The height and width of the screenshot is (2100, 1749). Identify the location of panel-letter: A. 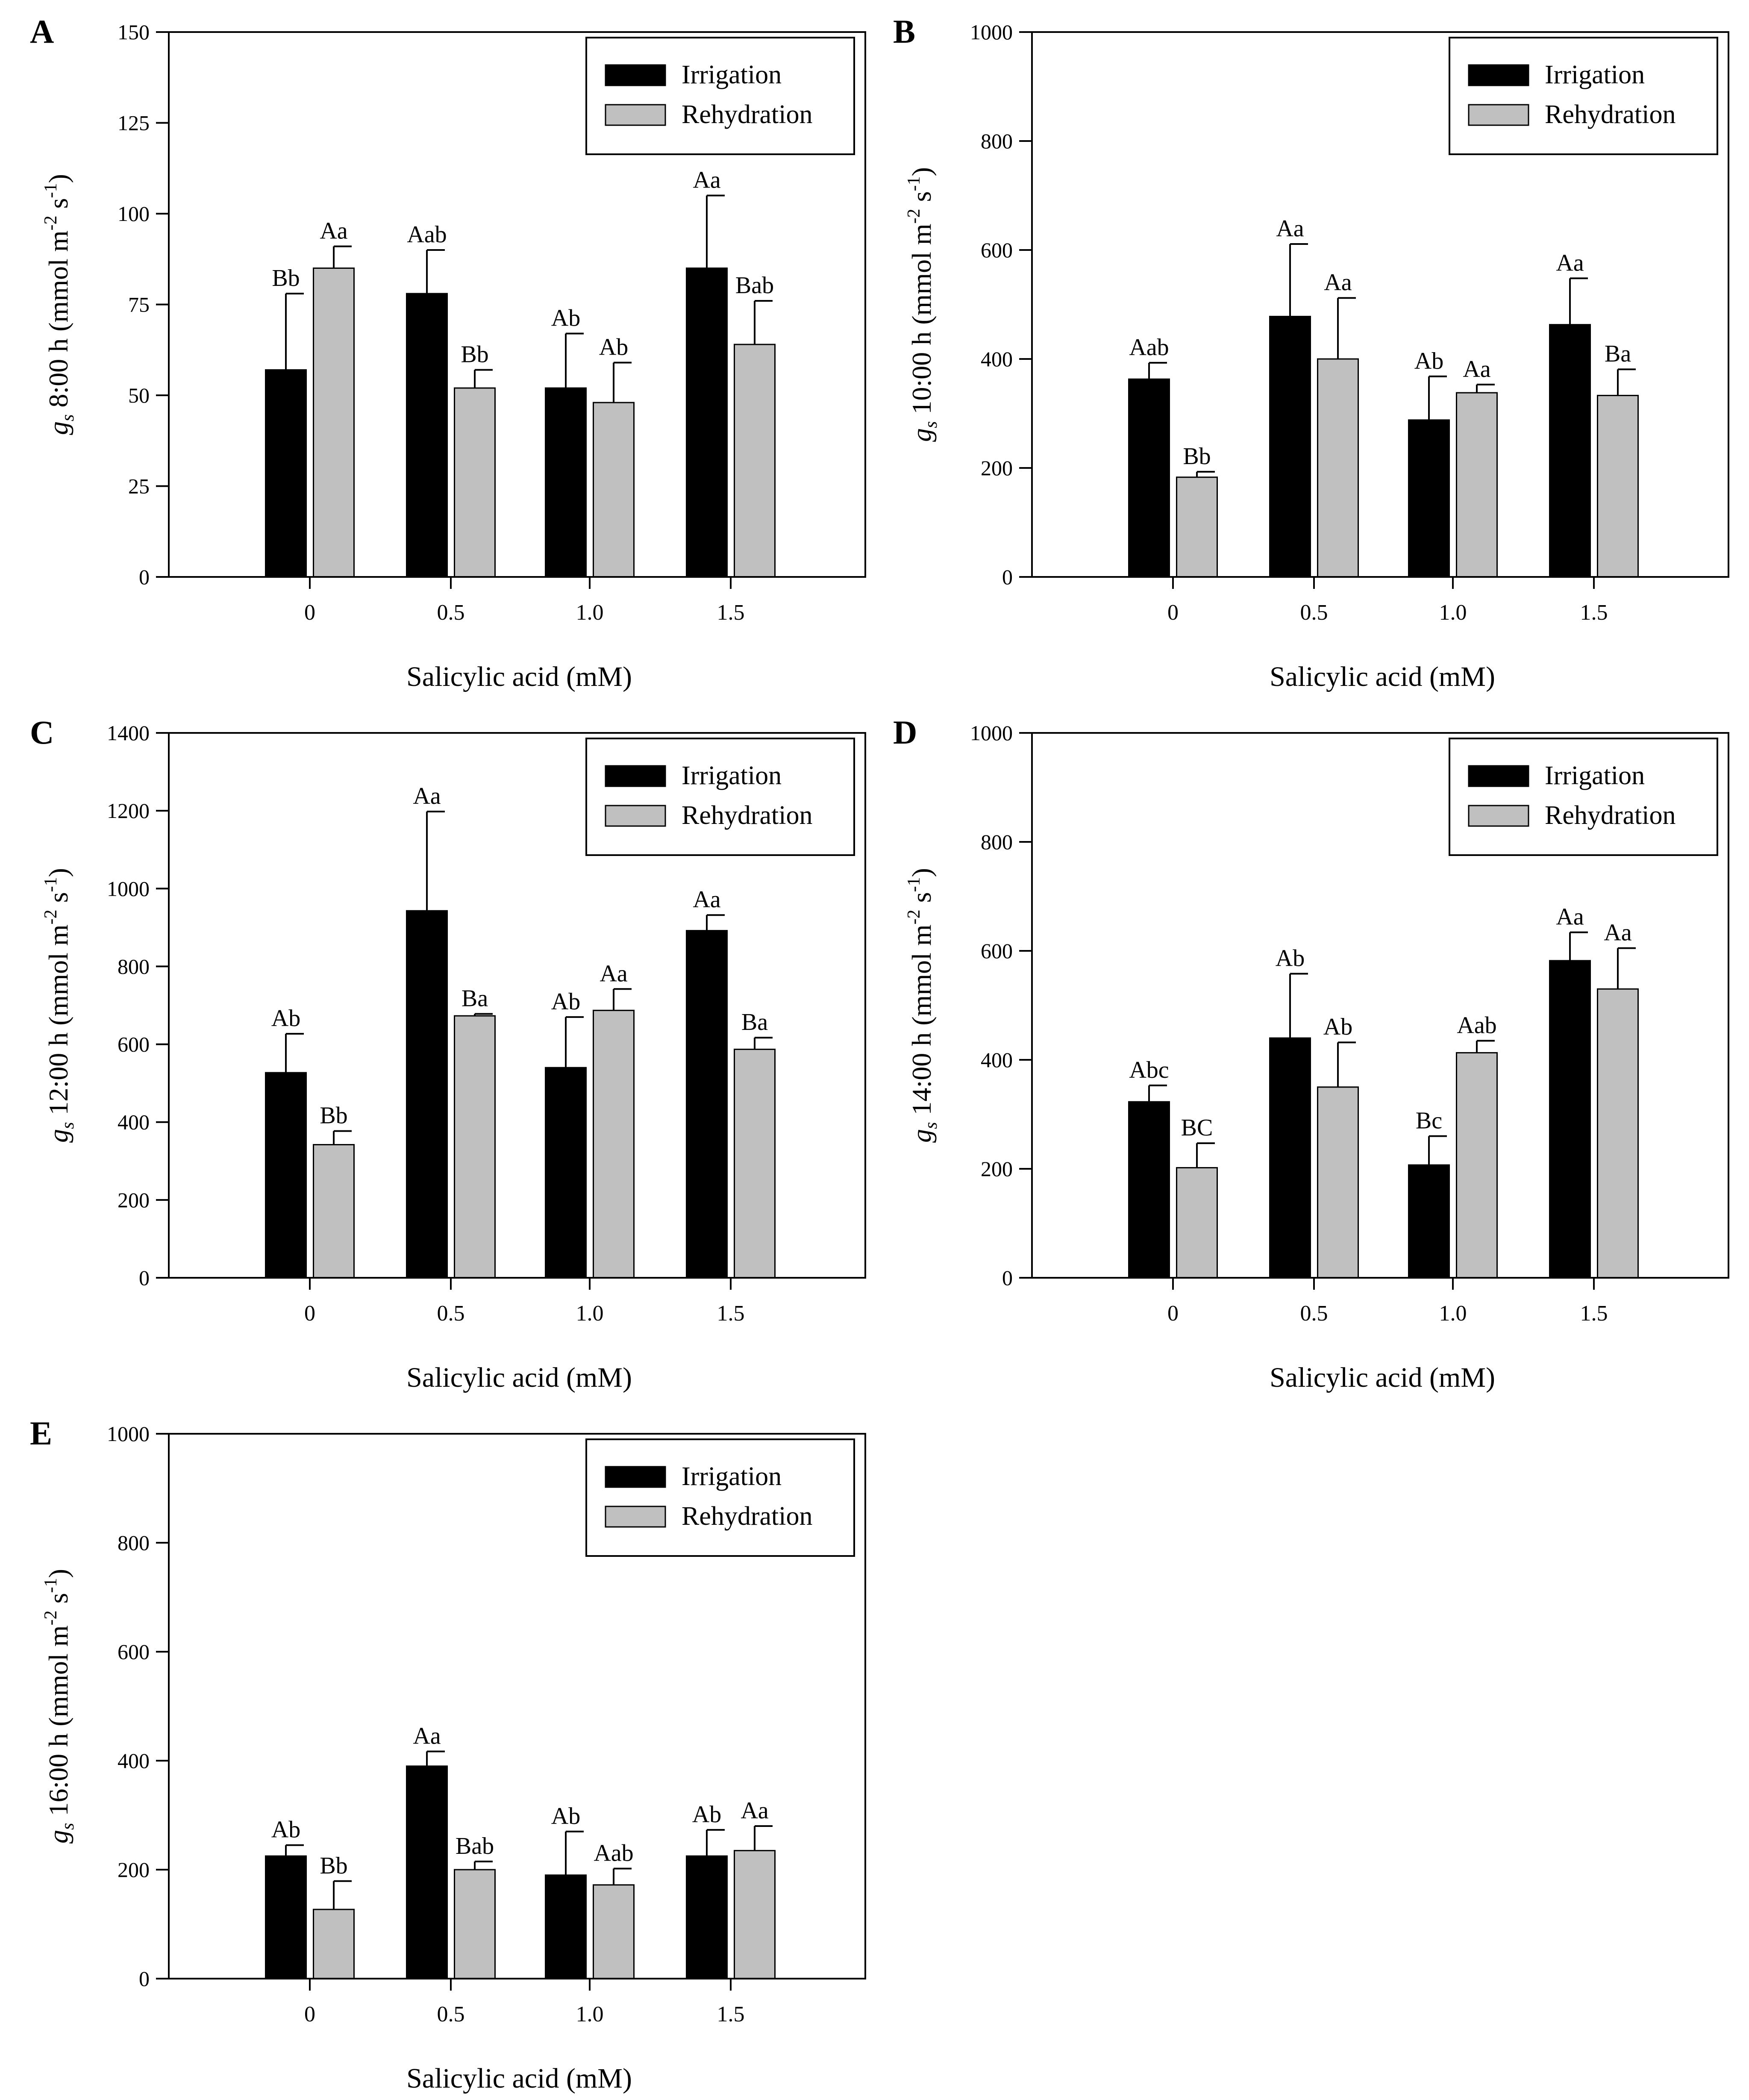
(42, 31).